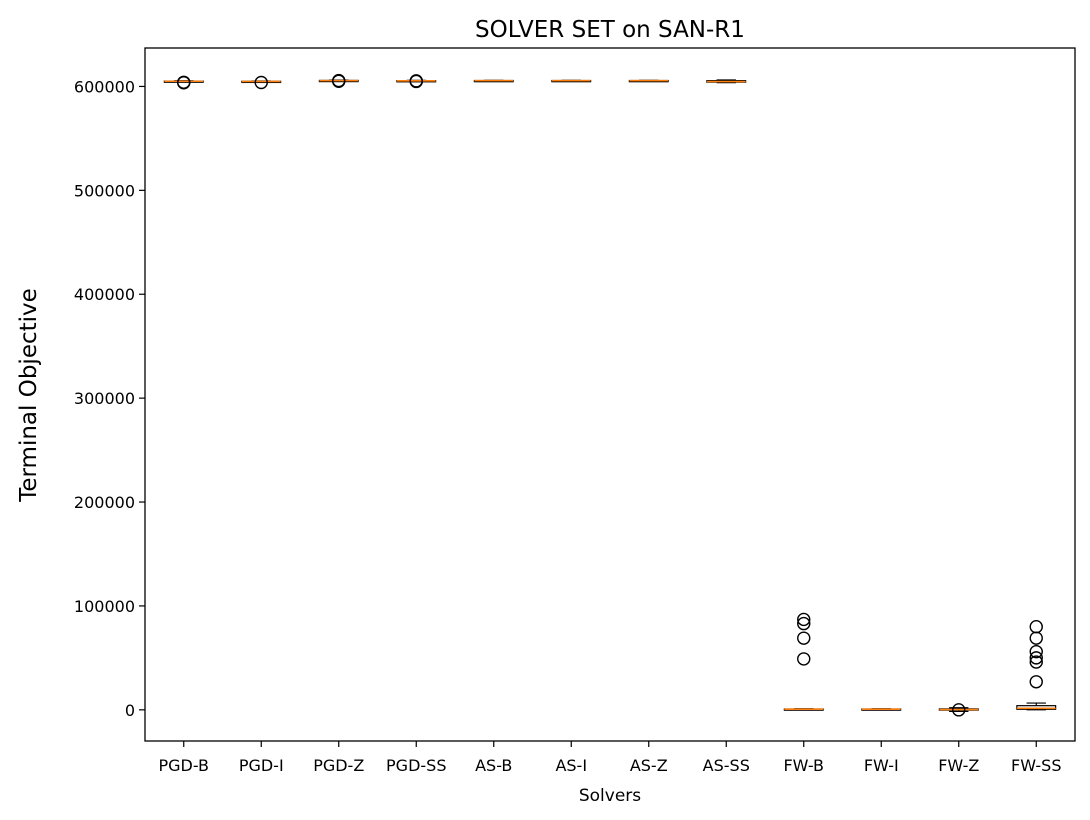 This screenshot has height=820, width=1090. Describe the element at coordinates (726, 765) in the screenshot. I see `x-tick-label: AS-SS` at that location.